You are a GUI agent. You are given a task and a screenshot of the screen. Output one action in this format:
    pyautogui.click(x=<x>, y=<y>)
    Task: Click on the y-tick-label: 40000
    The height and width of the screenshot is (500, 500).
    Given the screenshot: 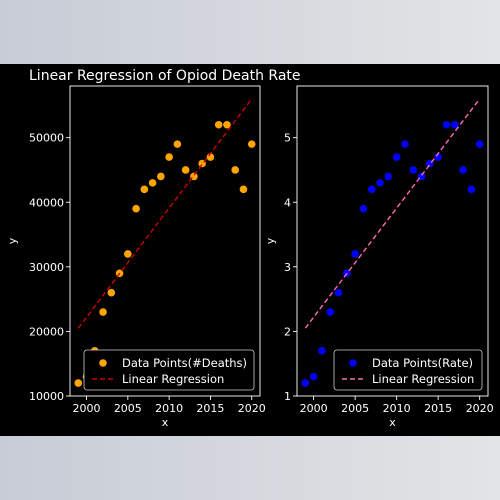 What is the action you would take?
    pyautogui.click(x=46, y=202)
    